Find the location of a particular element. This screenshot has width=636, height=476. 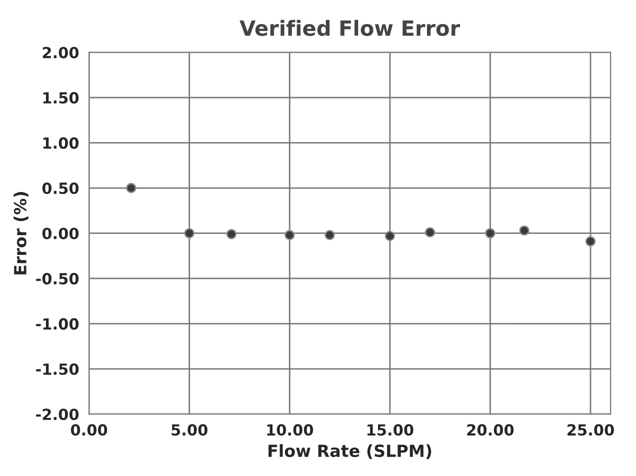

x-tick-label: 25.00 is located at coordinates (591, 430).